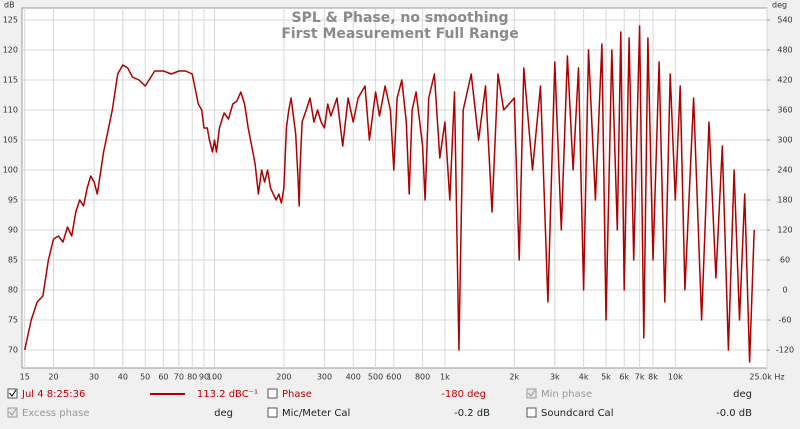  Describe the element at coordinates (10, 140) in the screenshot. I see `y-tick-label: 105` at that location.